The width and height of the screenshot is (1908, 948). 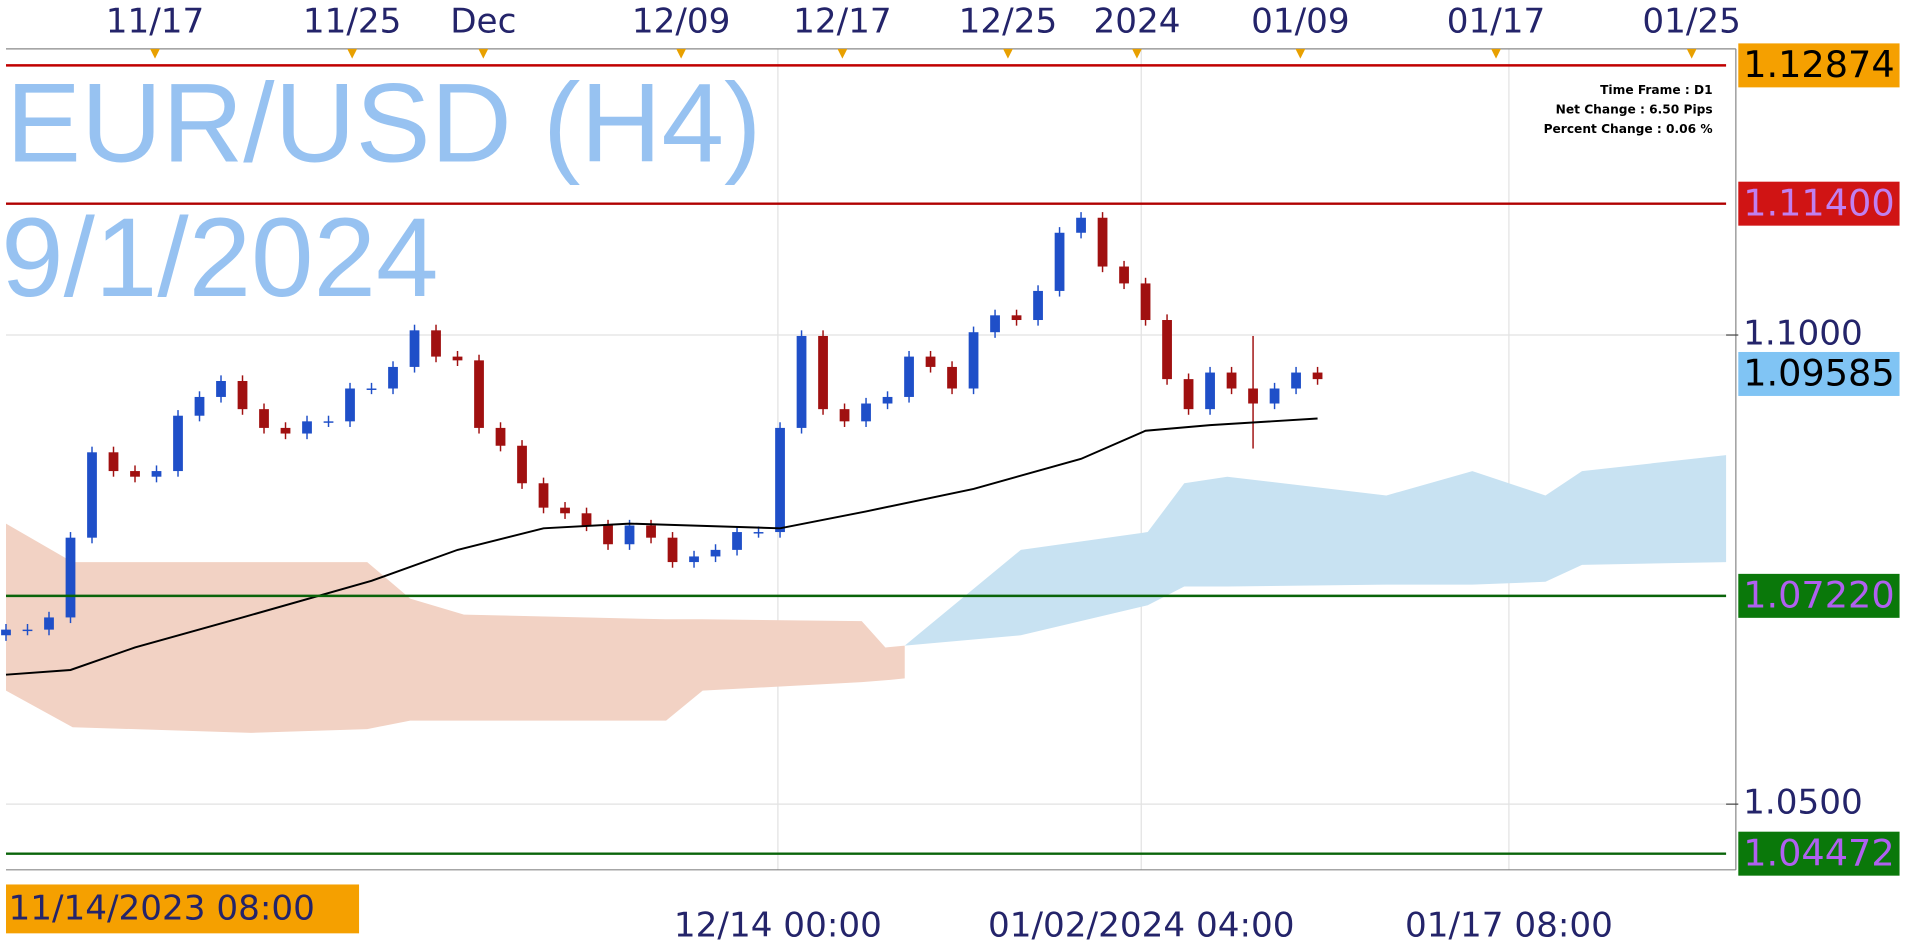 What do you see at coordinates (1691, 22) in the screenshot?
I see `x-tick-label: 01/25` at bounding box center [1691, 22].